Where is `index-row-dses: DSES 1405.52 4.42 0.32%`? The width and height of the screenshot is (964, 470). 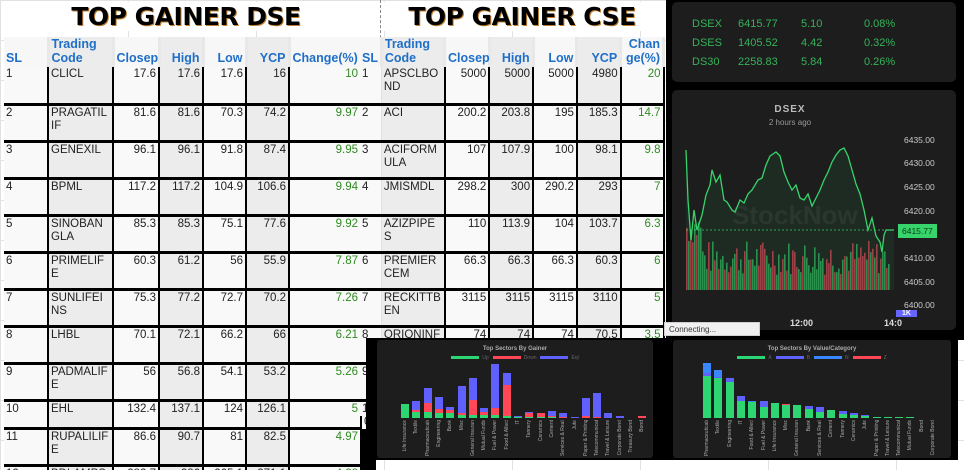 index-row-dses: DSES 1405.52 4.42 0.32% is located at coordinates (814, 46).